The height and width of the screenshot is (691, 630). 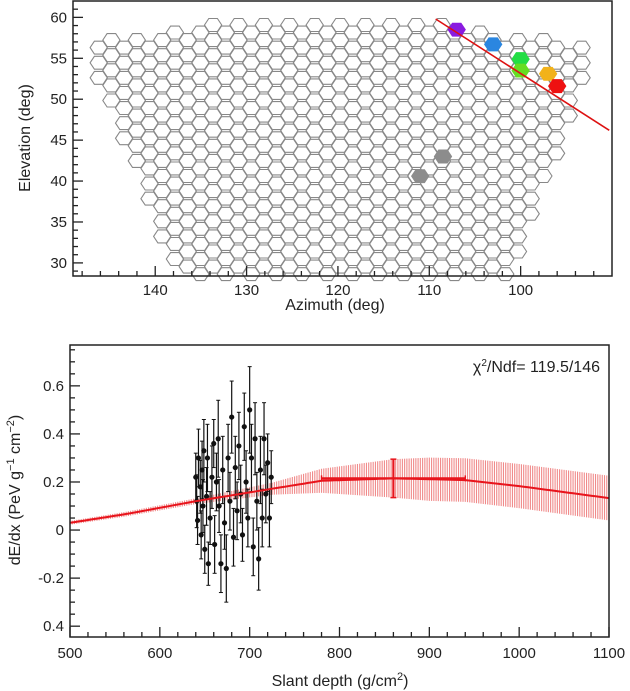 What do you see at coordinates (536, 367) in the screenshot?
I see `chi2-annotation: χ2/Ndf= 119.5/146` at bounding box center [536, 367].